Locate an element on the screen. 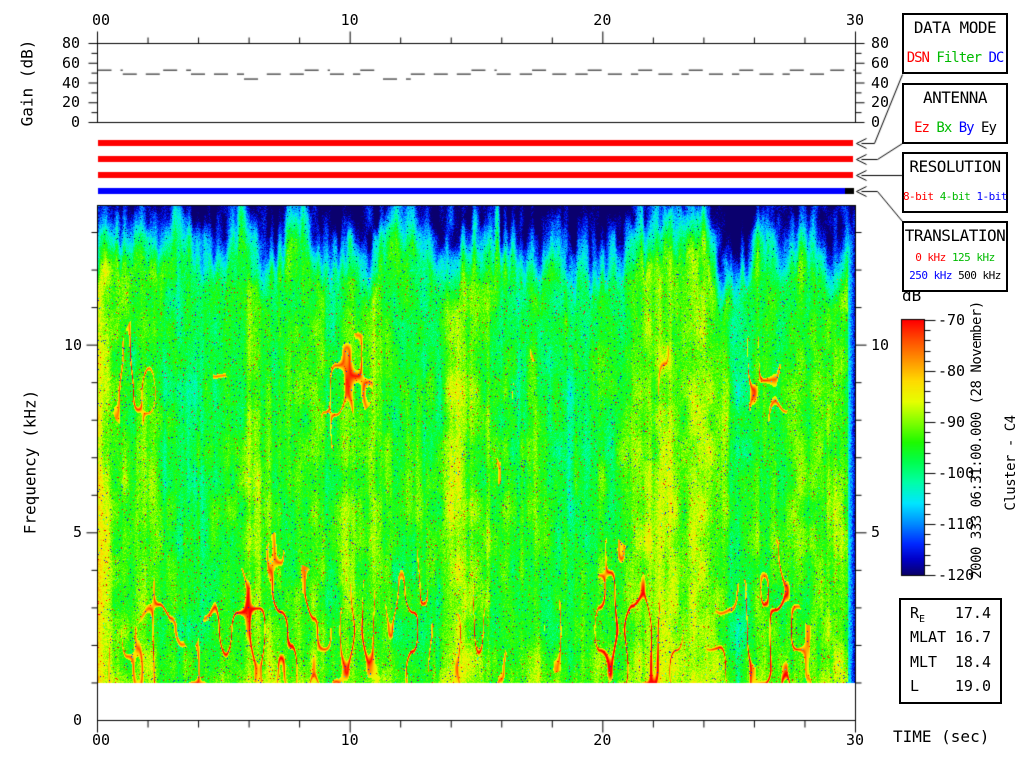 The width and height of the screenshot is (1024, 768). antenna-option: Bx is located at coordinates (944, 128).